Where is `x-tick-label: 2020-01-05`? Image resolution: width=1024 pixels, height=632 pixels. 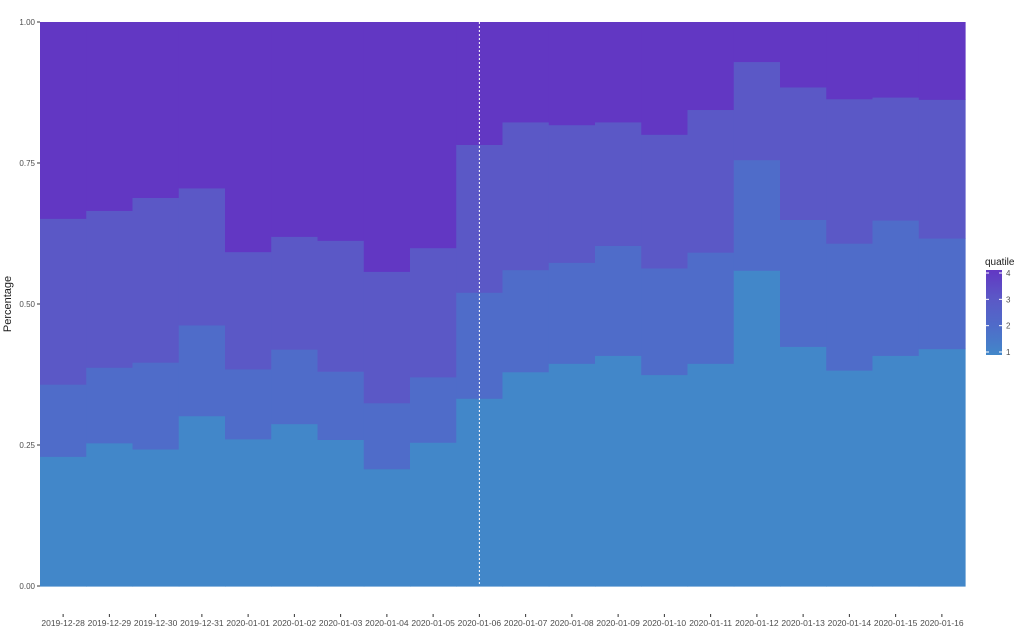
x-tick-label: 2020-01-05 is located at coordinates (433, 623).